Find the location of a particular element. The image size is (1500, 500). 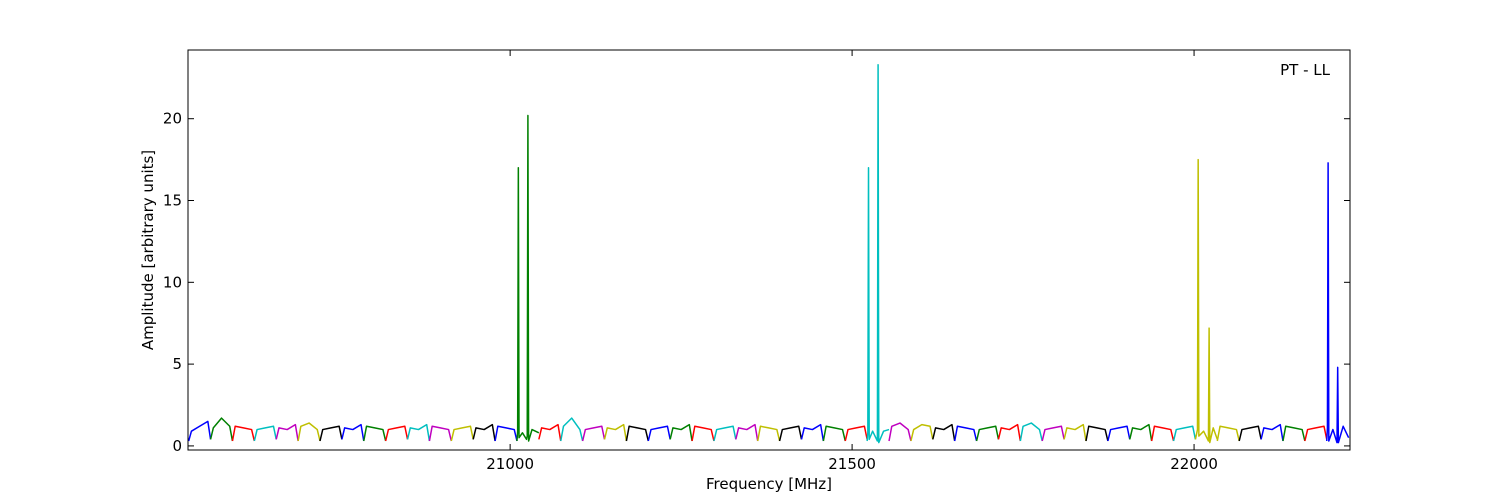

y-axis-label: Amplitude [arbitrary units] is located at coordinates (148, 250).